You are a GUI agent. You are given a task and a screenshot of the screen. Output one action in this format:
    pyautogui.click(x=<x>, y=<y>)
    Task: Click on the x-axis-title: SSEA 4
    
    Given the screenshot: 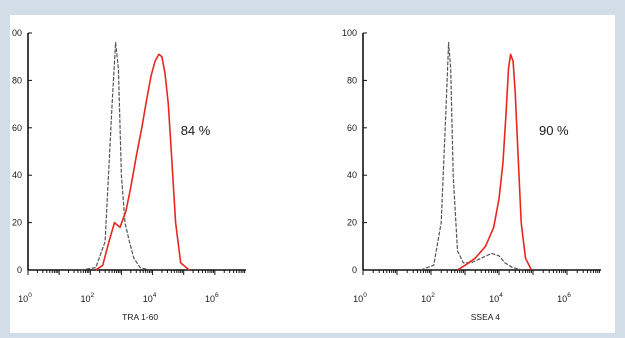 What is the action you would take?
    pyautogui.click(x=486, y=317)
    